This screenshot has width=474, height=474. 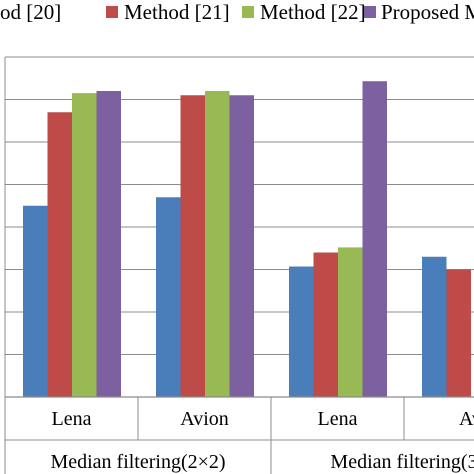 What do you see at coordinates (427, 12) in the screenshot?
I see `legend-label: Proposed M` at bounding box center [427, 12].